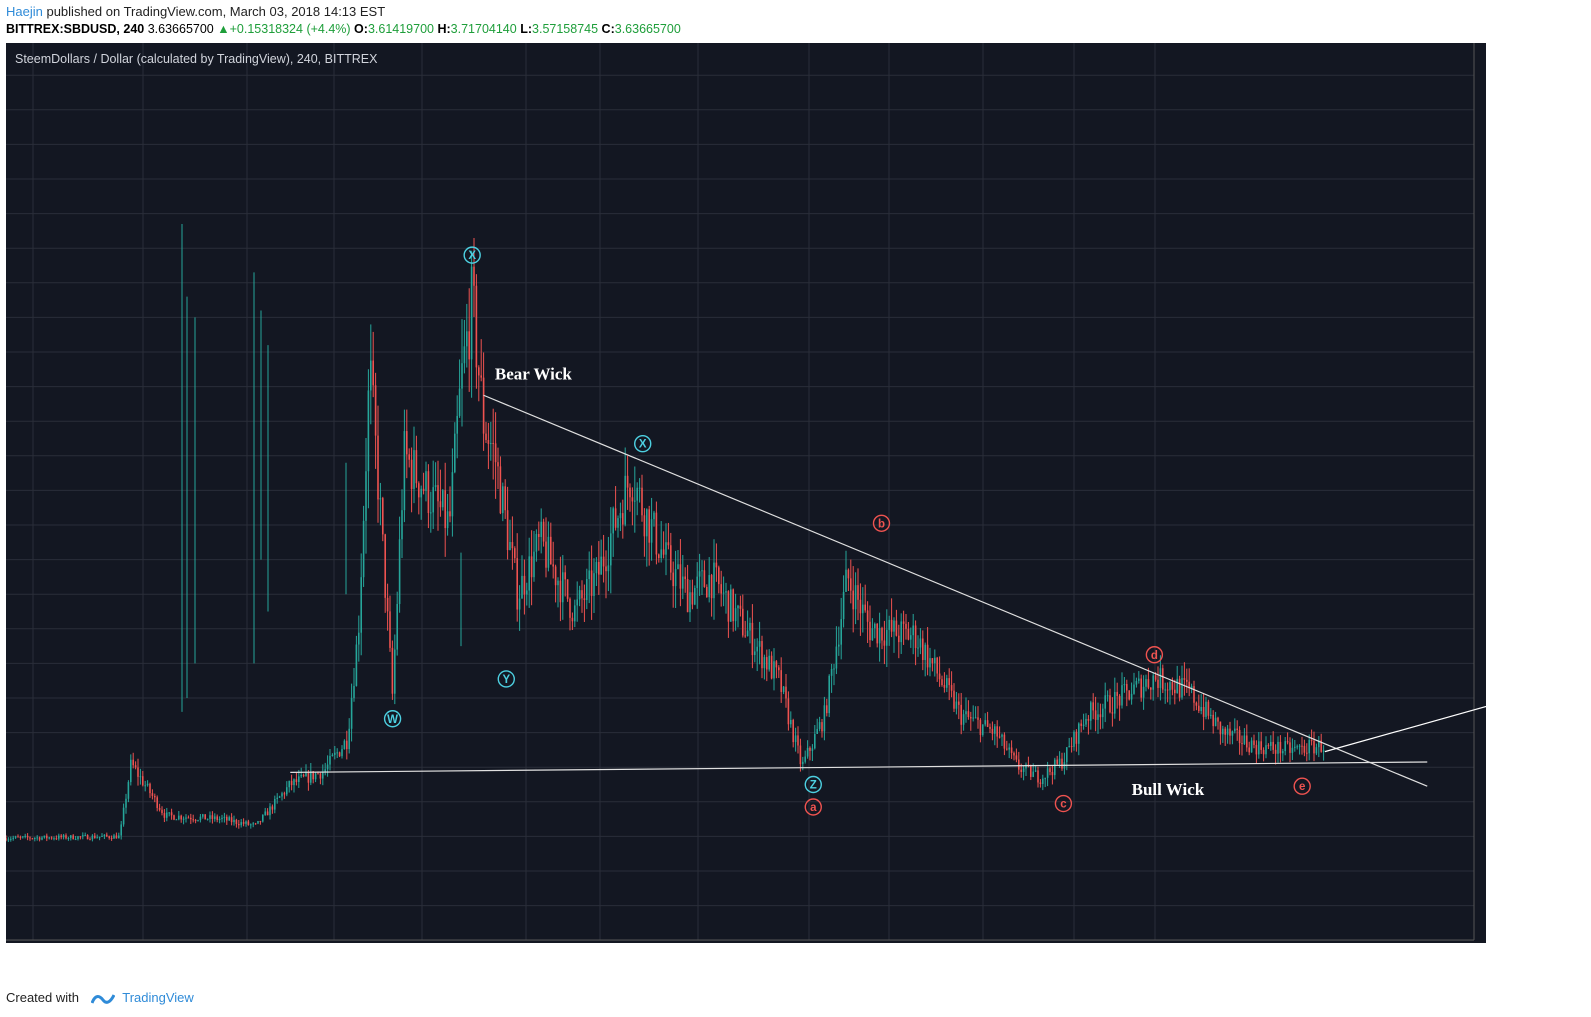 The height and width of the screenshot is (1017, 1591). I want to click on trendline-lower, so click(859, 767).